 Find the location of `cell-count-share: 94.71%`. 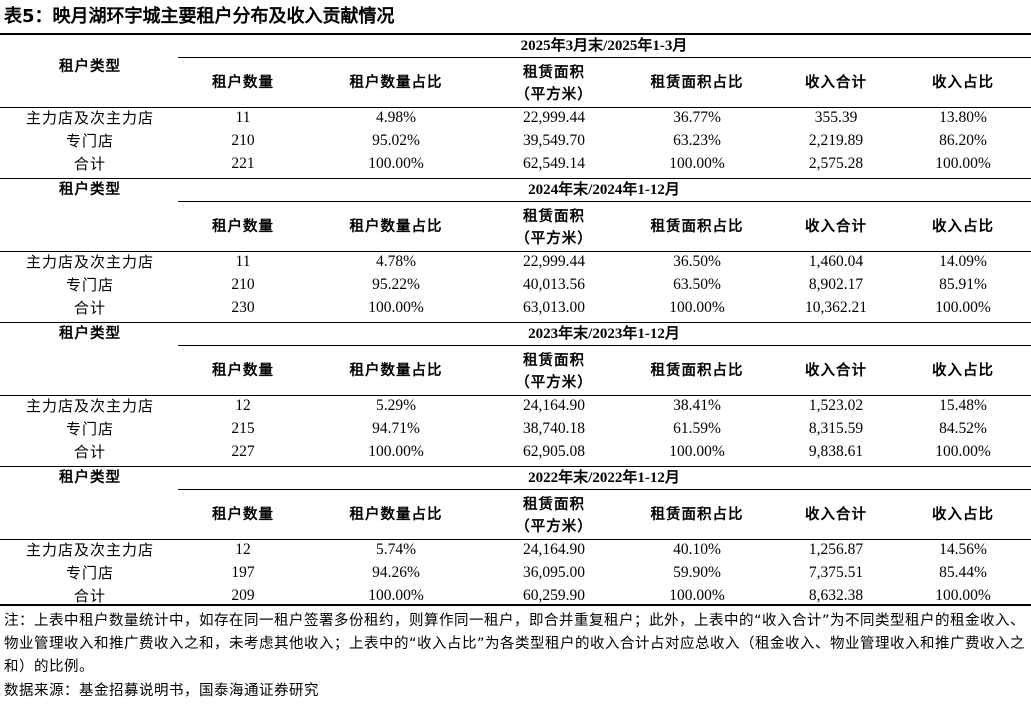

cell-count-share: 94.71% is located at coordinates (396, 428).